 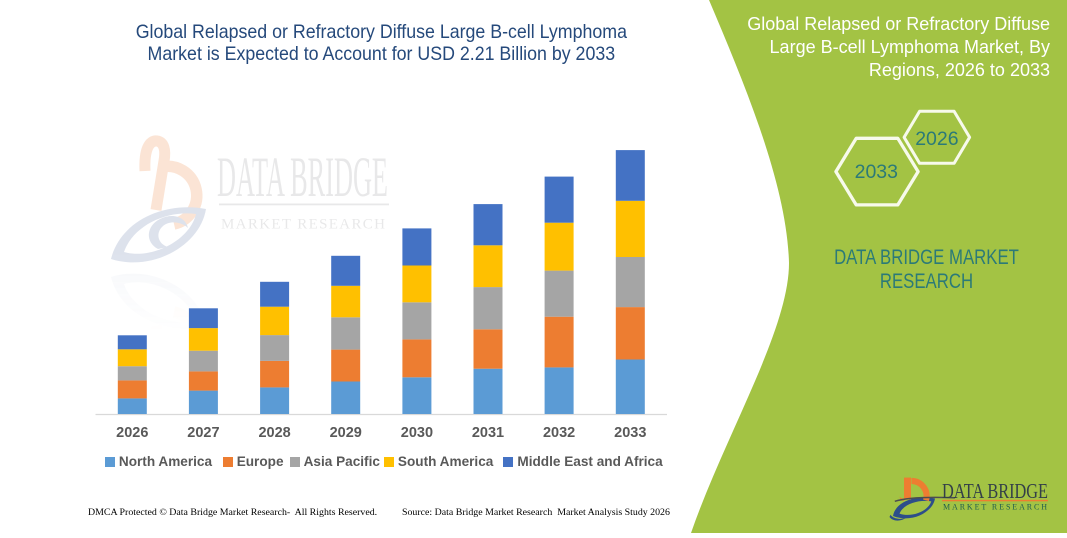 What do you see at coordinates (559, 433) in the screenshot?
I see `svg-text: 2032` at bounding box center [559, 433].